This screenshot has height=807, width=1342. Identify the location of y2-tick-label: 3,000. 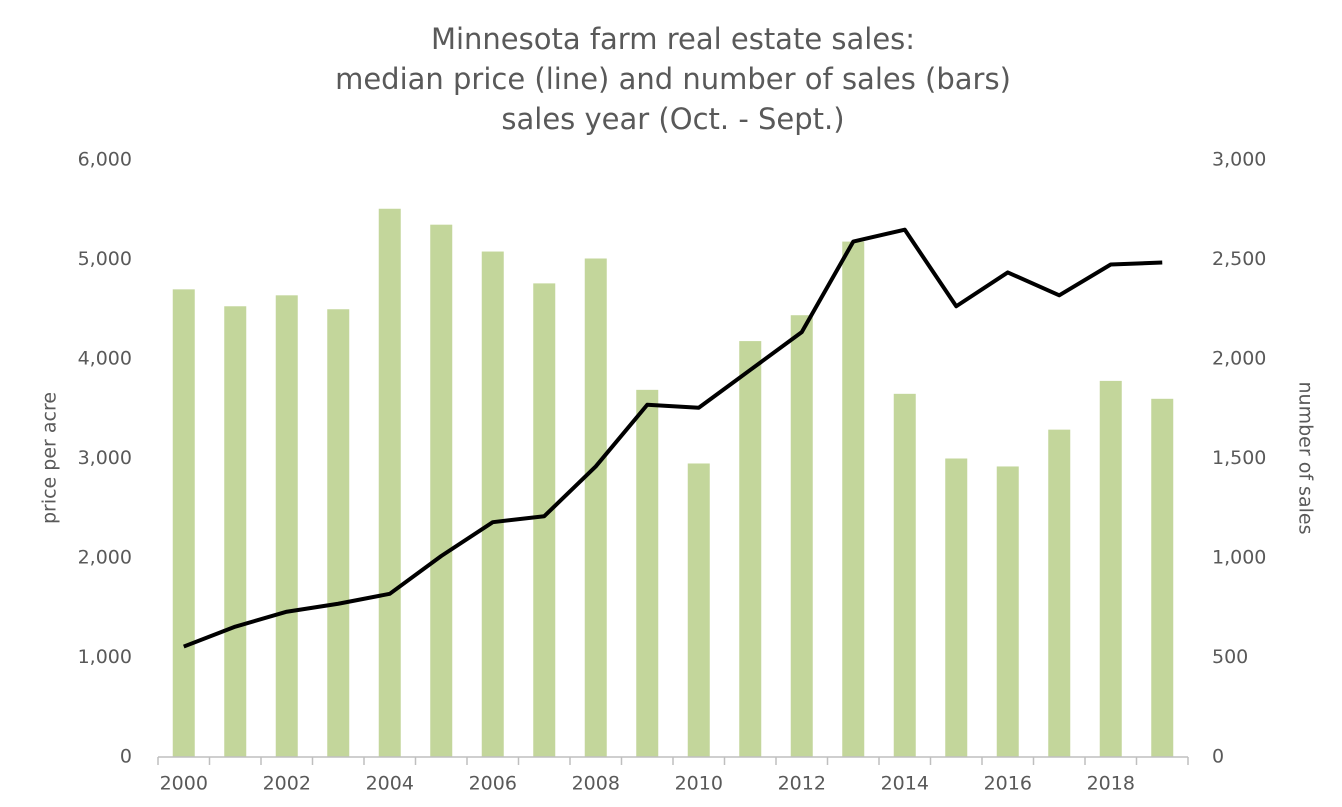
(1239, 160).